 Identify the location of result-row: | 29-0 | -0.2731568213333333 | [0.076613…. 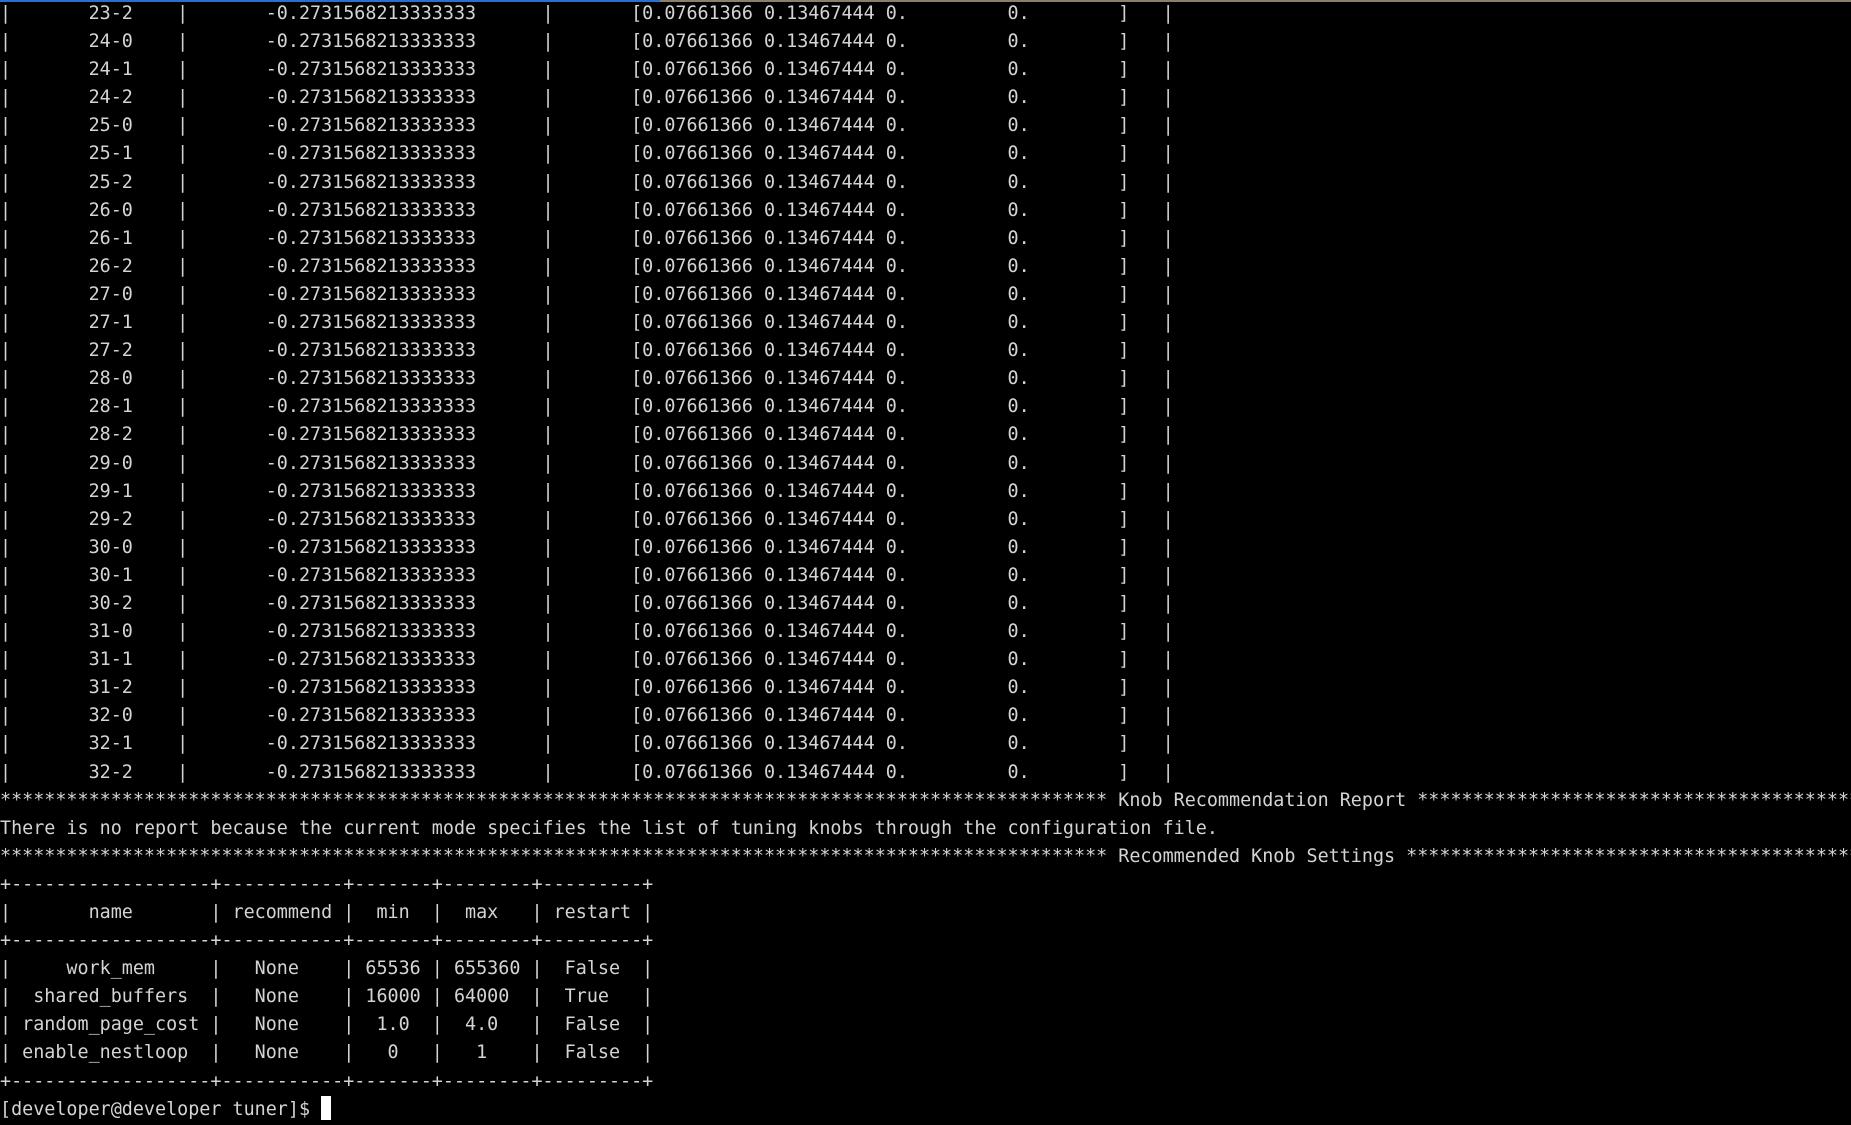
(587, 463).